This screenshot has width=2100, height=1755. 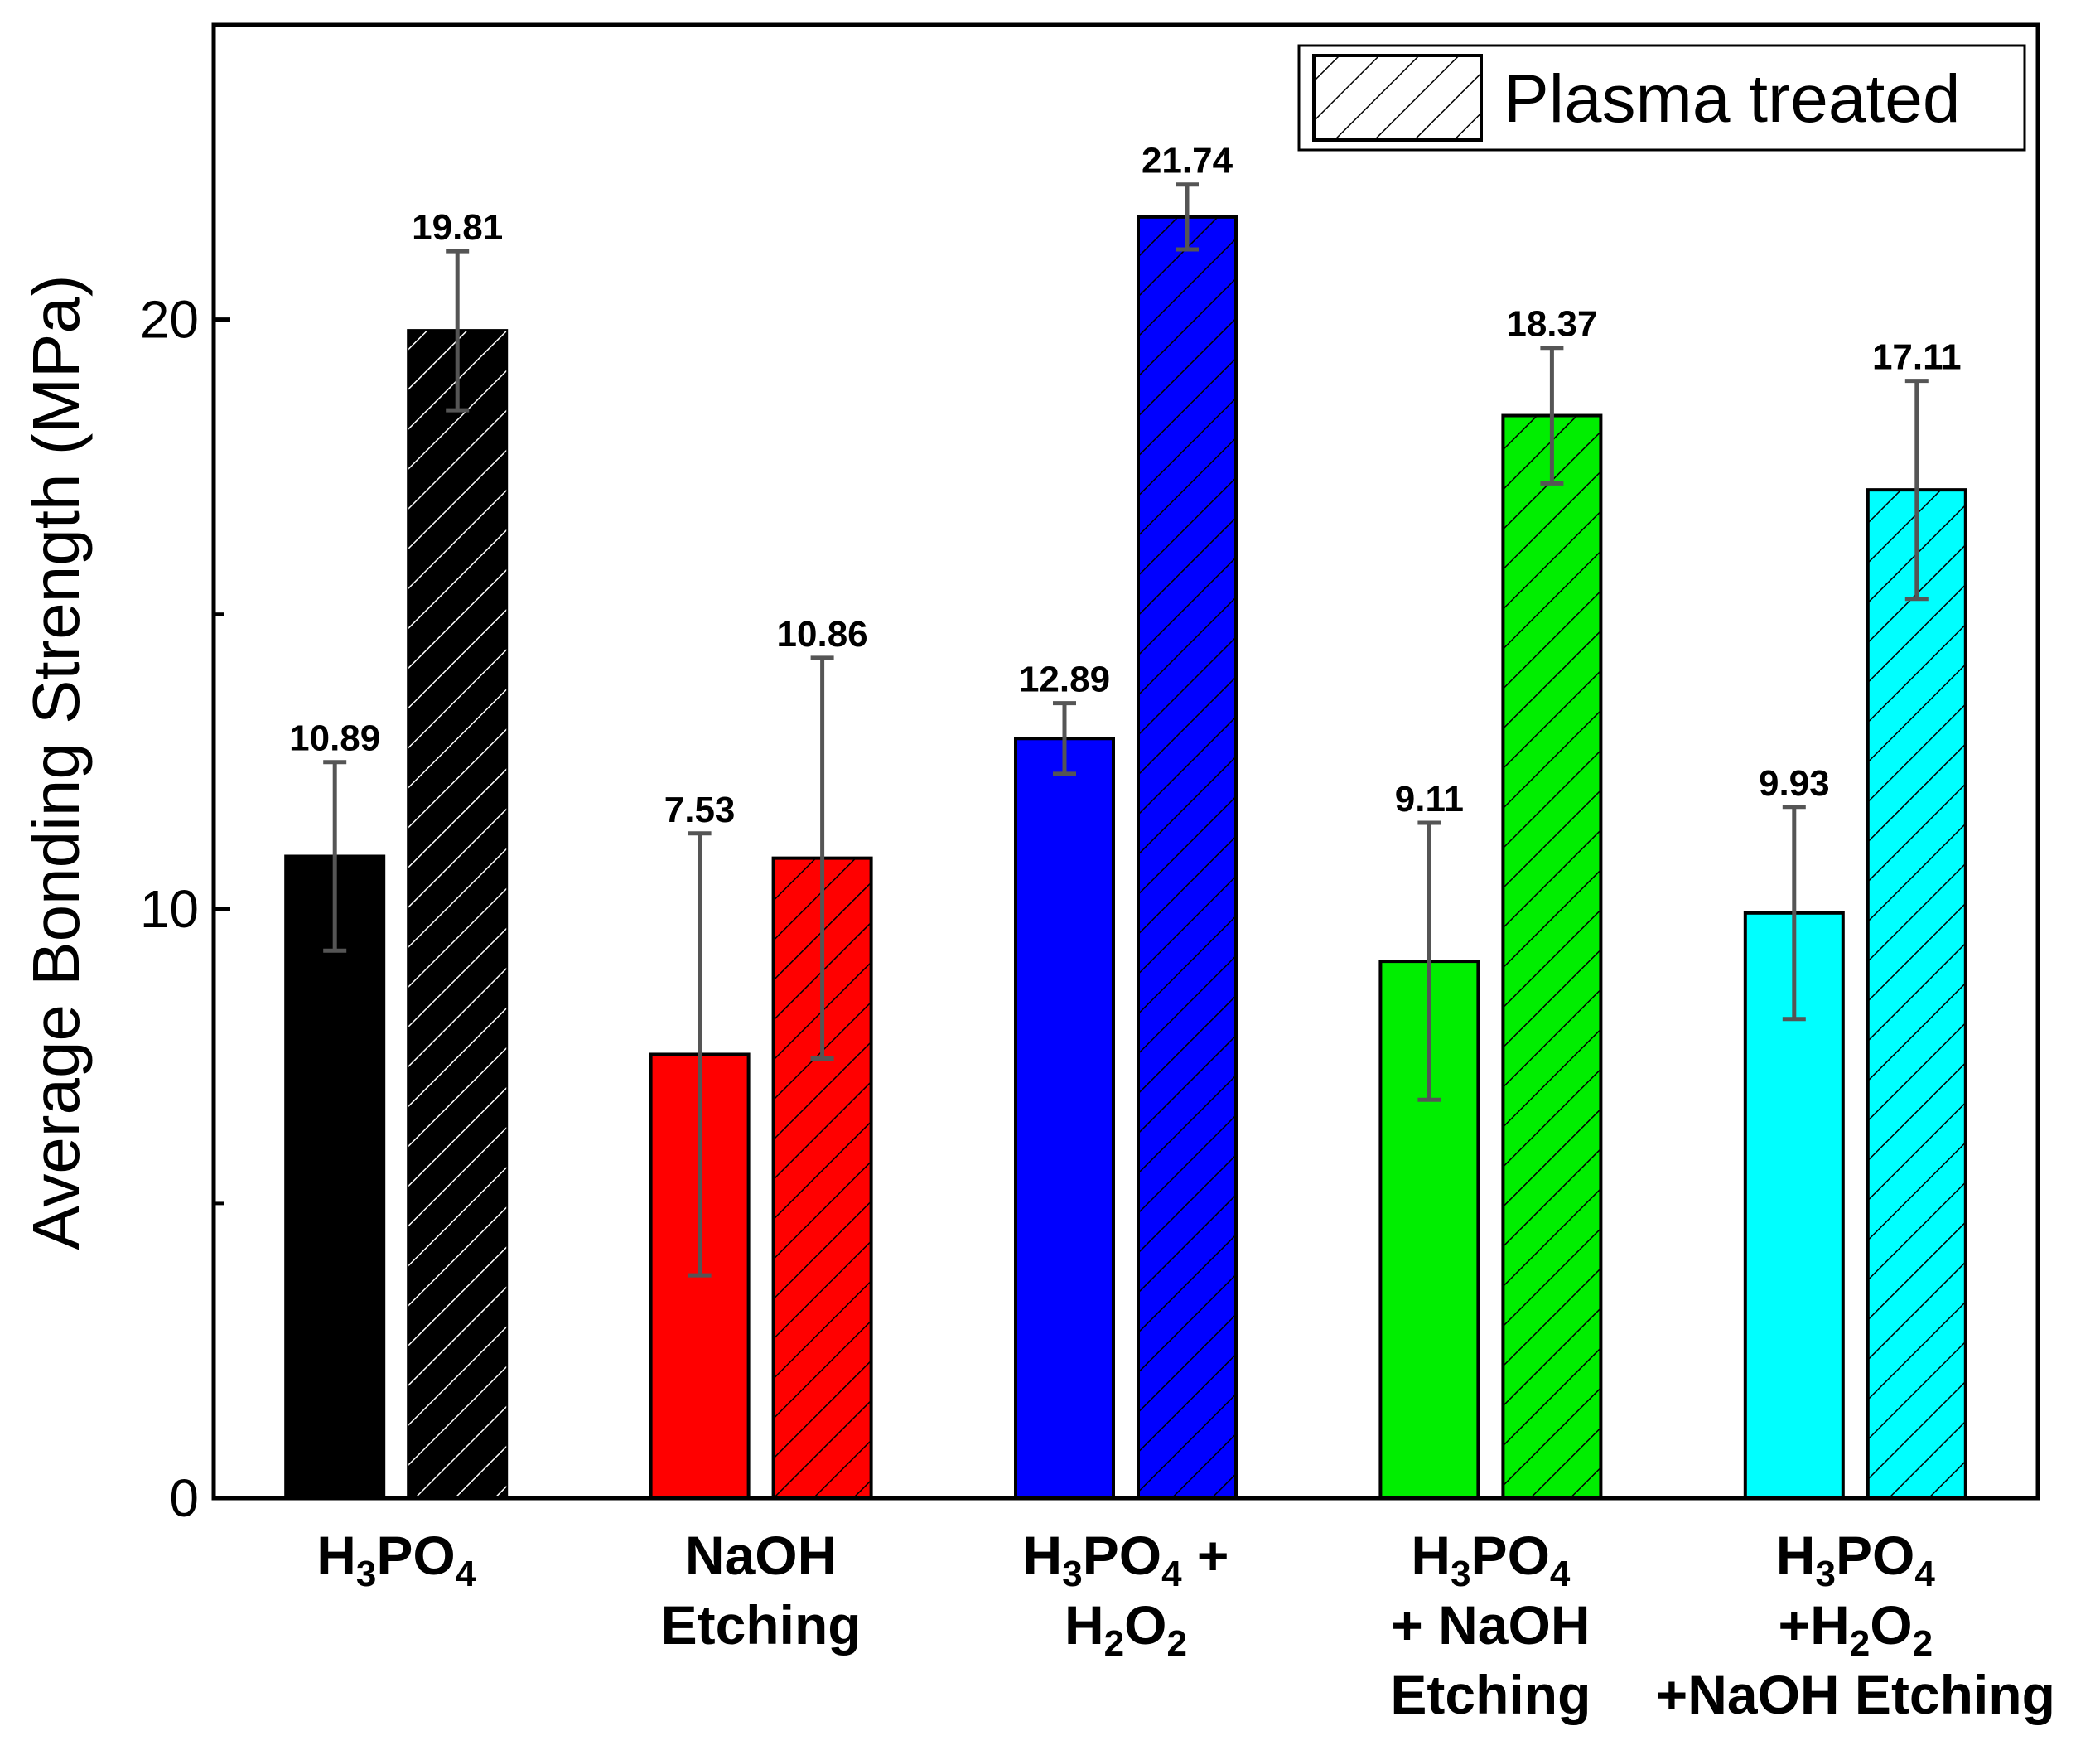 What do you see at coordinates (1064, 680) in the screenshot?
I see `value-label-untreated-3: 12.89` at bounding box center [1064, 680].